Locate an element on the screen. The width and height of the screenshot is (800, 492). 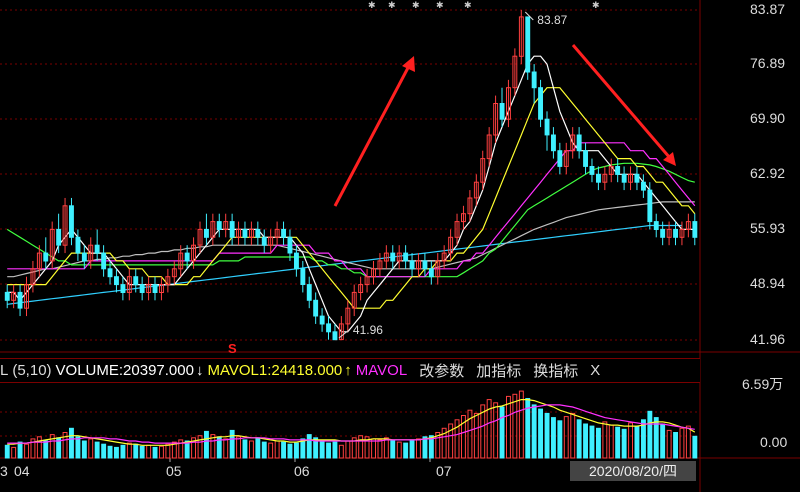
close-indicator-button: X is located at coordinates (595, 370).